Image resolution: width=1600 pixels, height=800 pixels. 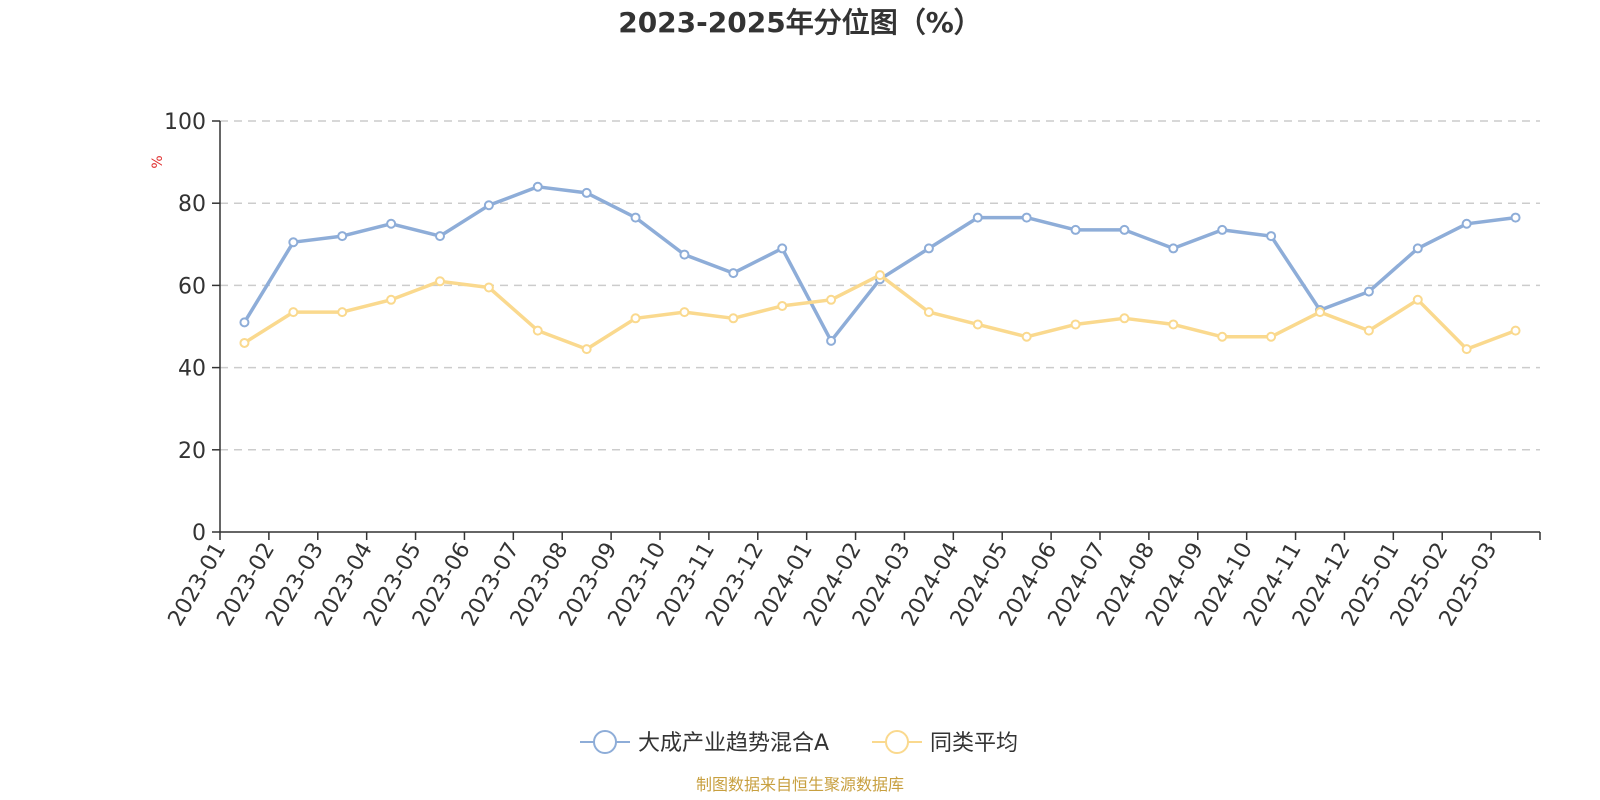 I want to click on legend-item: 同类平均, so click(x=945, y=743).